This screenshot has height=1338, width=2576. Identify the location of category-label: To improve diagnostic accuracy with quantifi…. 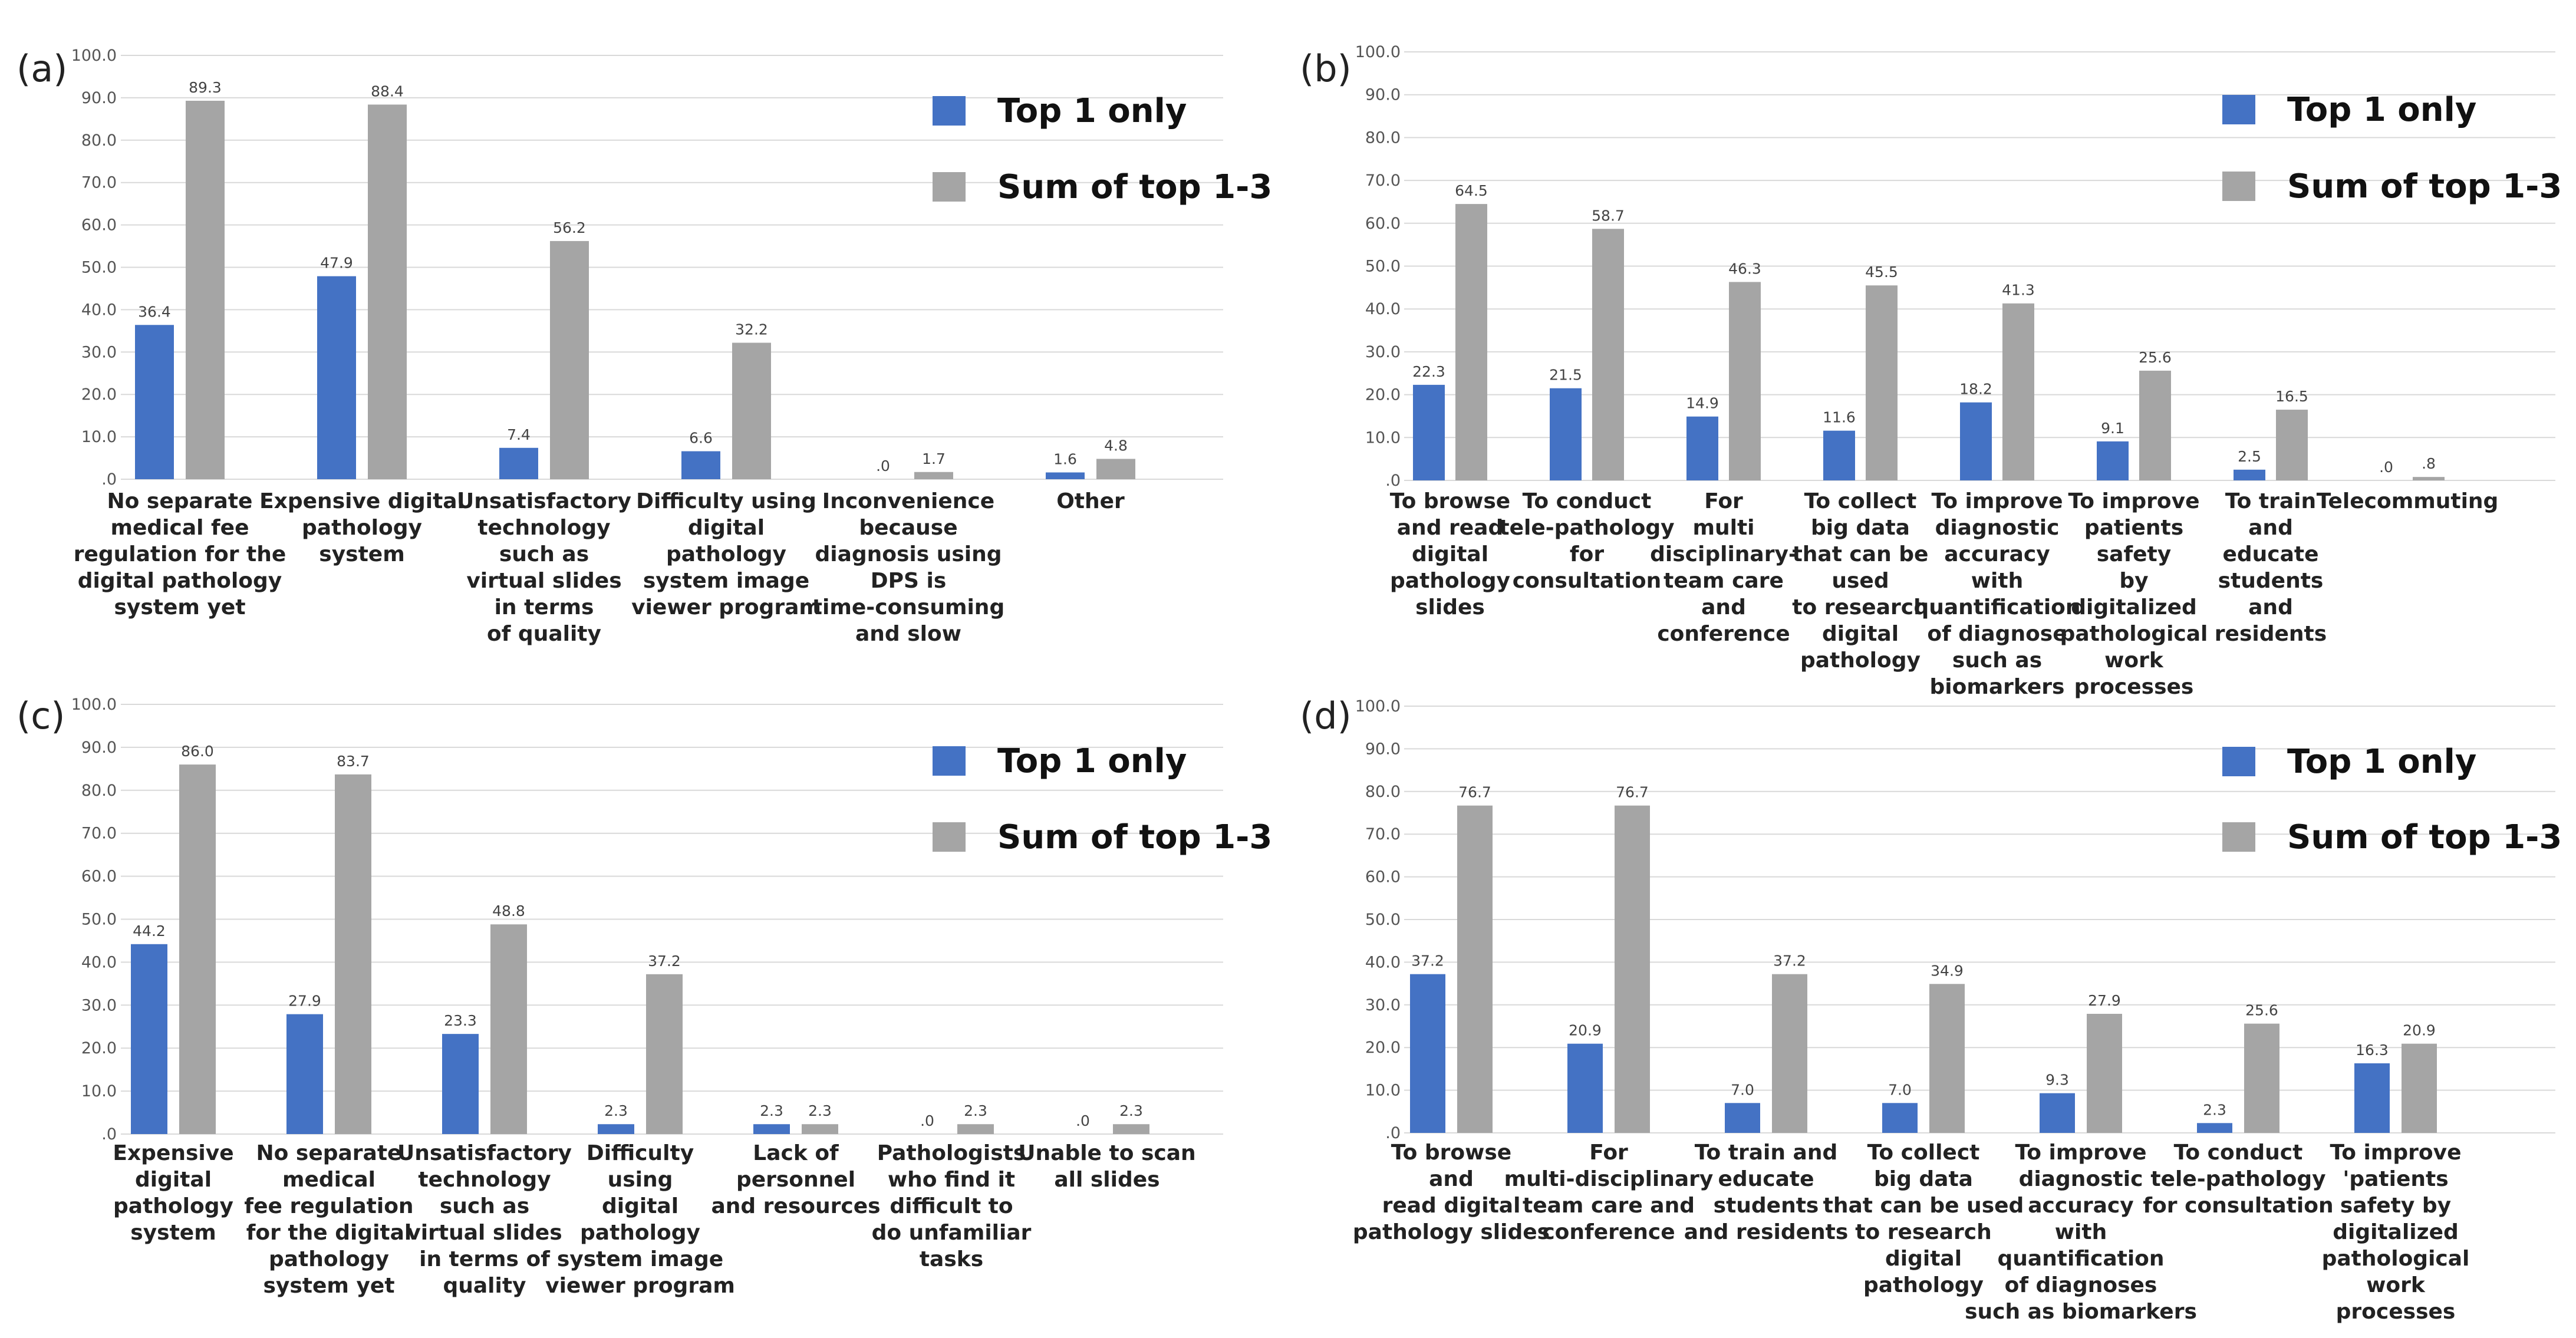
(2081, 1233).